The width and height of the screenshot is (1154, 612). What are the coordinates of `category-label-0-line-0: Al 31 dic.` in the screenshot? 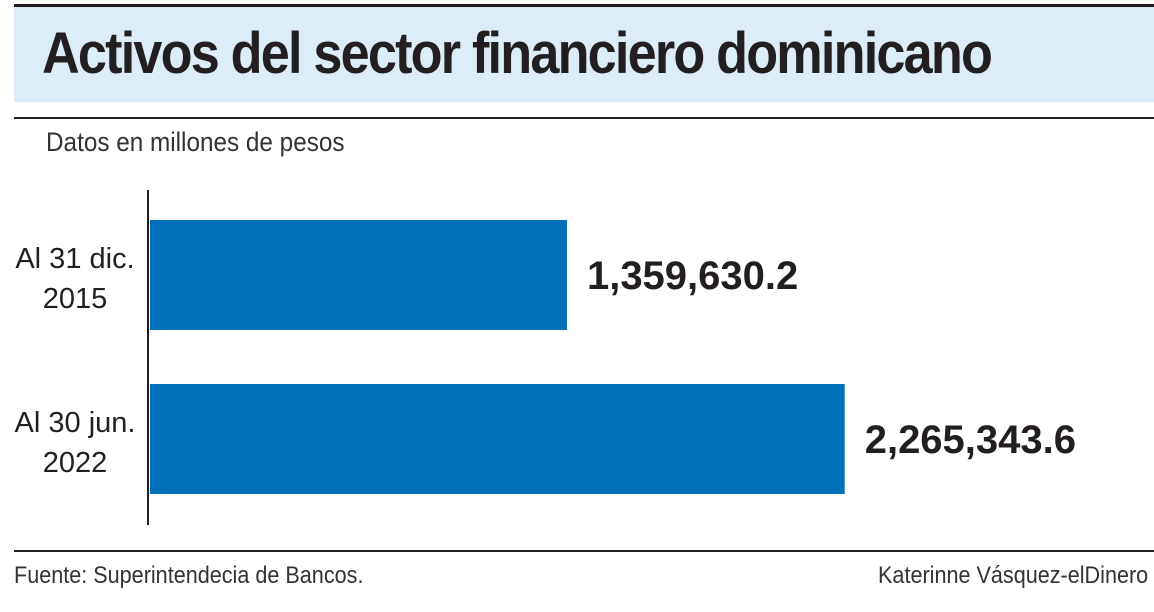 It's located at (74, 259).